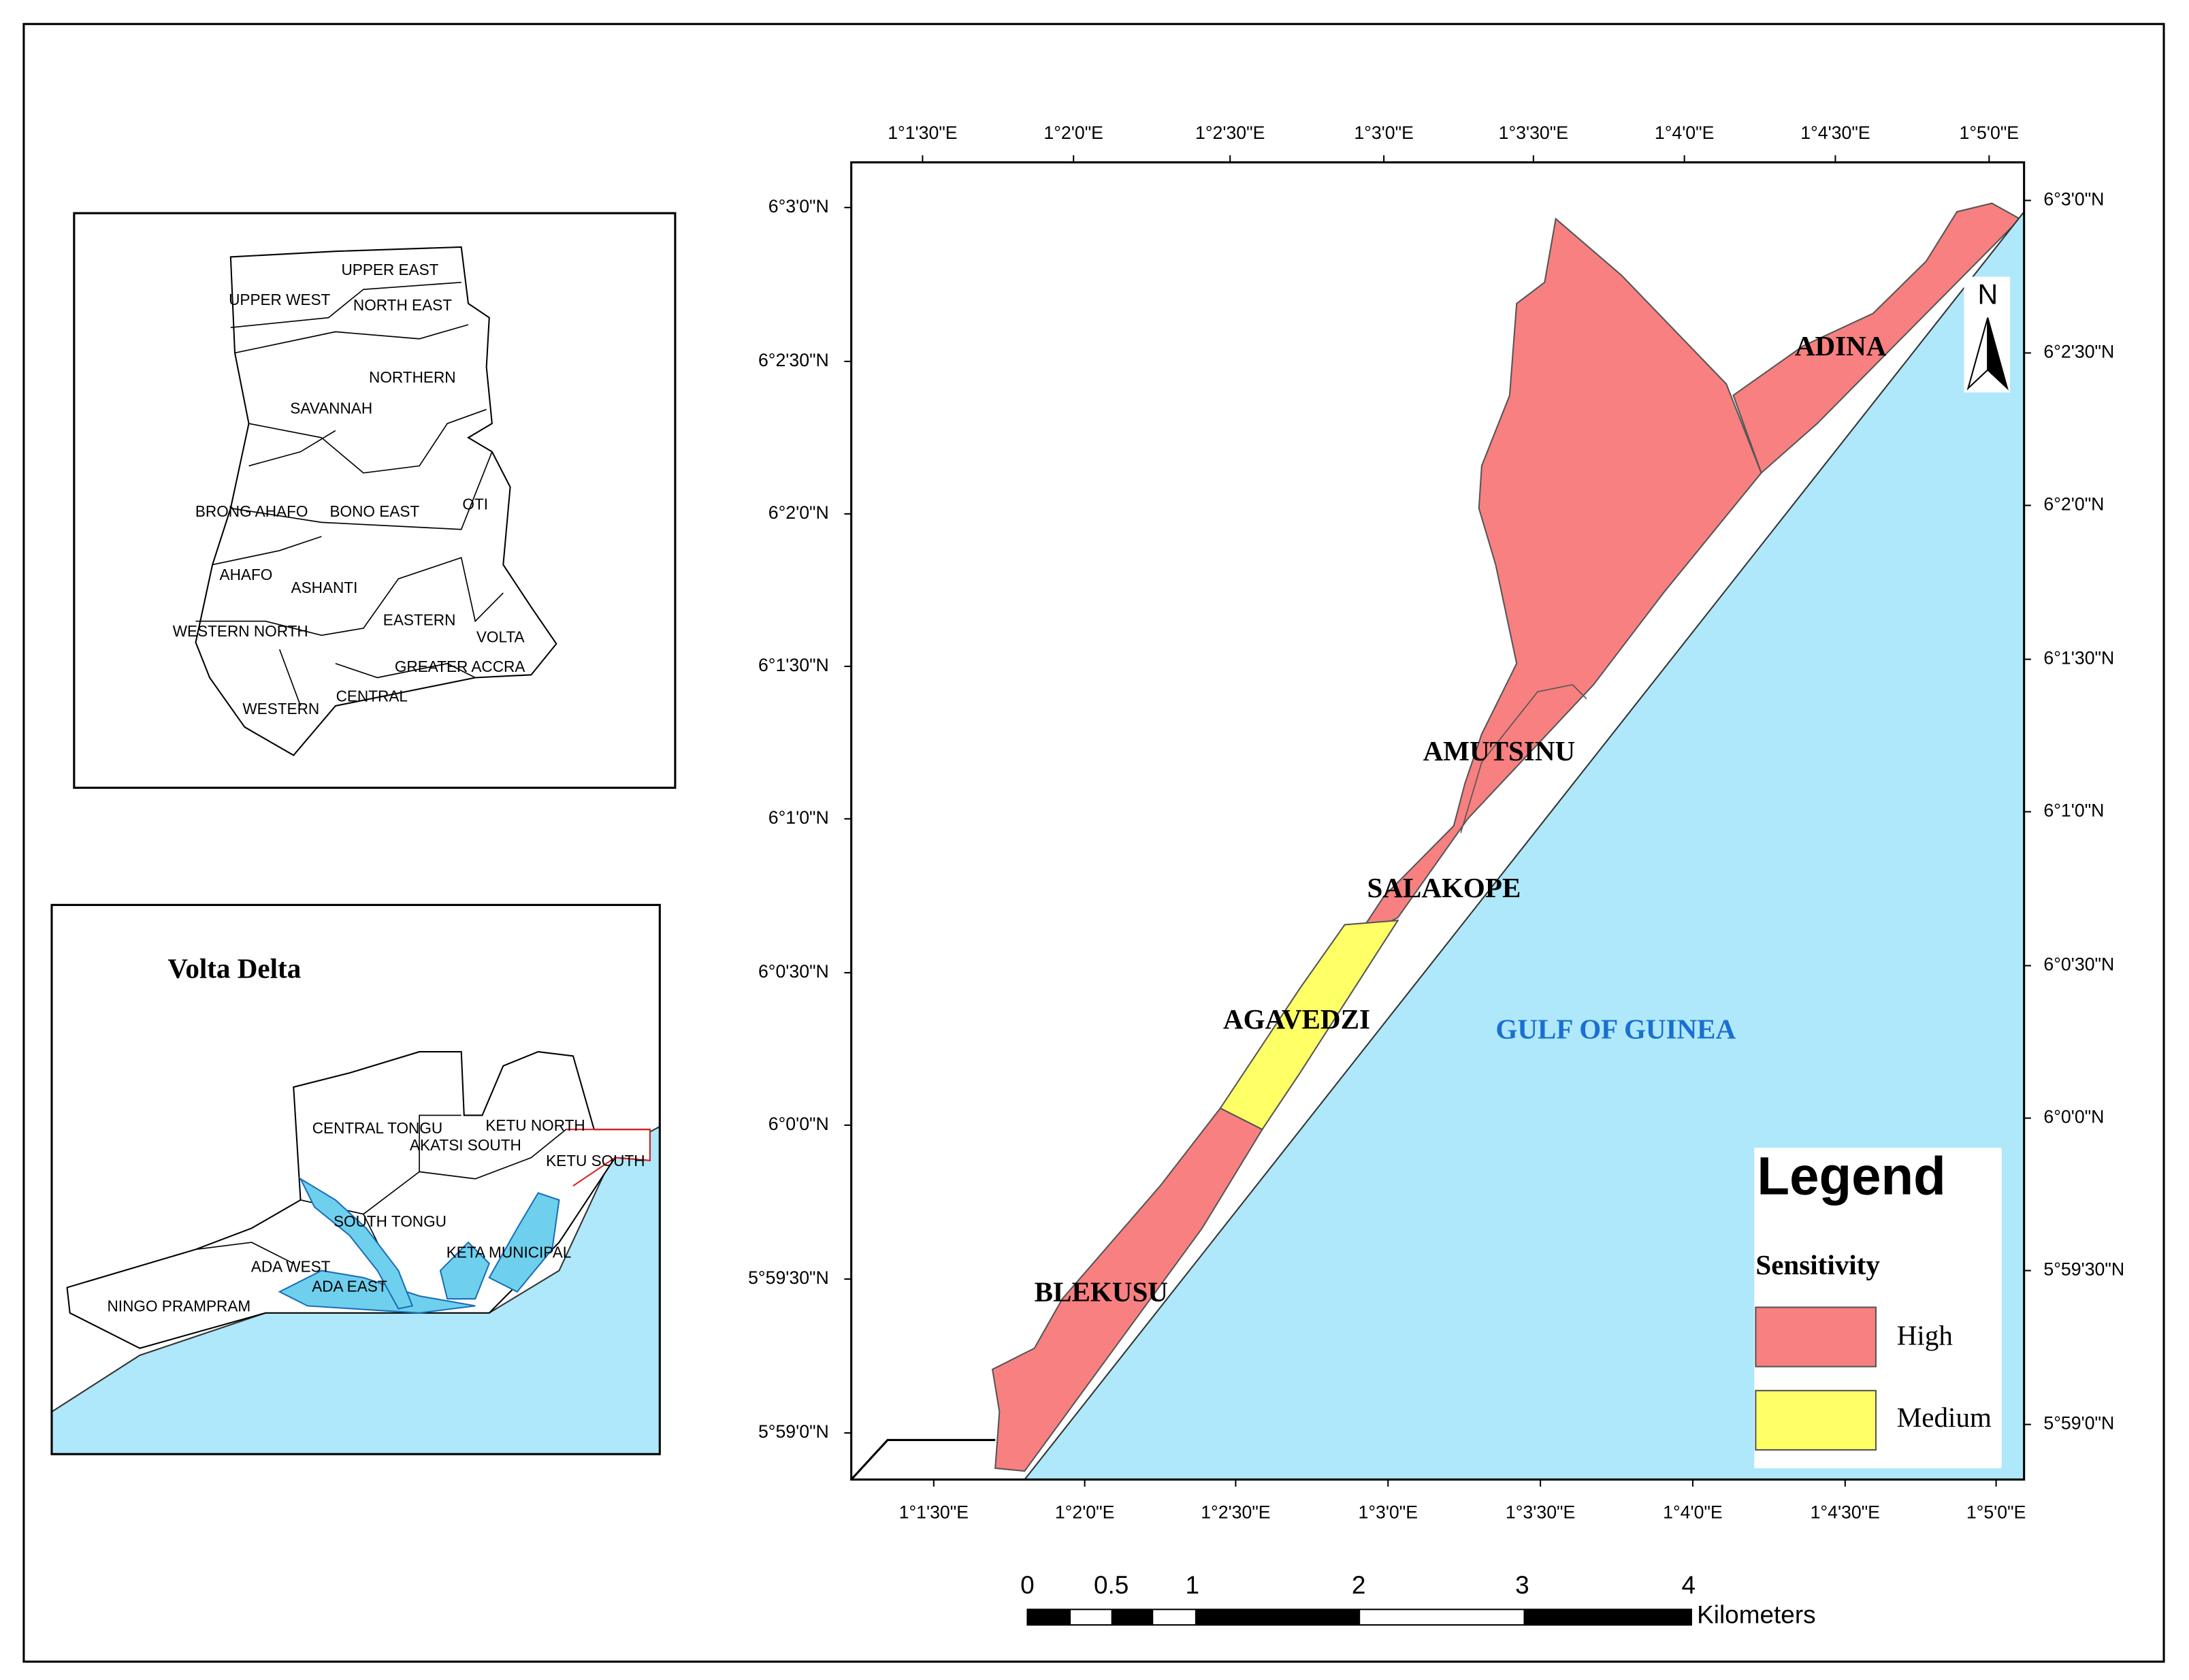 The width and height of the screenshot is (2189, 1680). Describe the element at coordinates (1444, 888) in the screenshot. I see `place-label: SALAKOPE` at that location.